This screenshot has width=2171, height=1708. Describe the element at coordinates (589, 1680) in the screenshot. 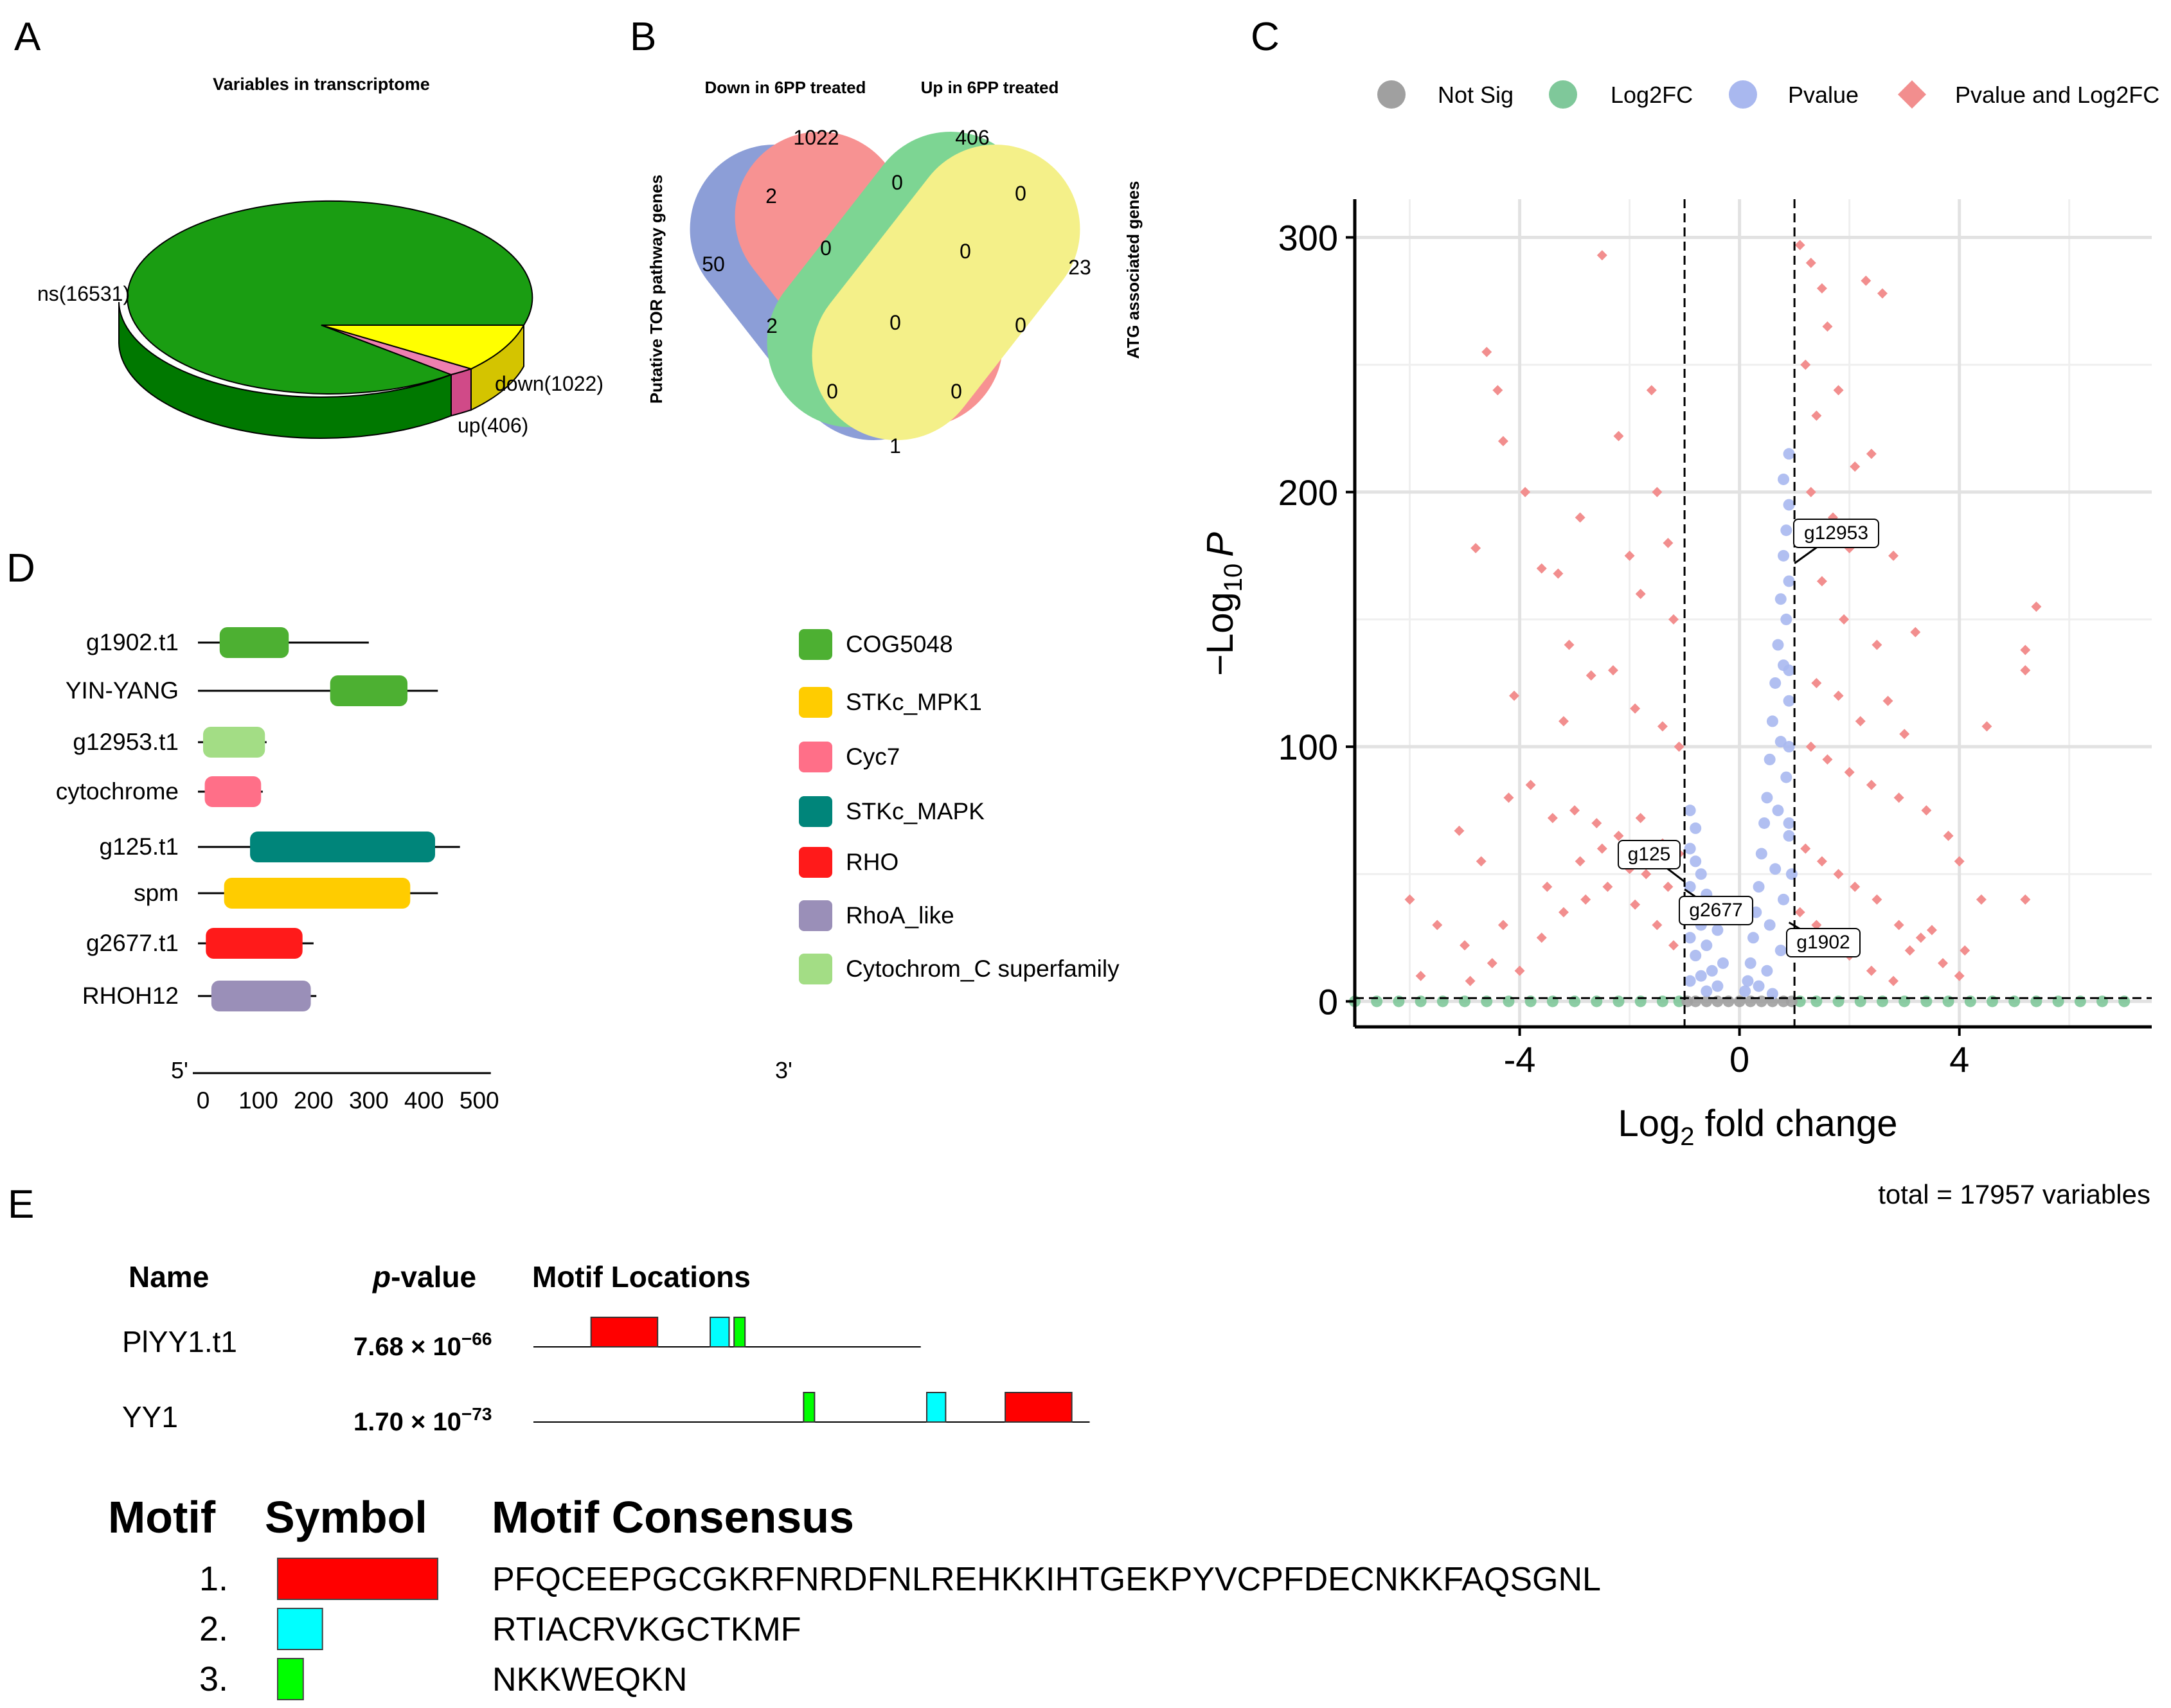

I see `motif-consensus: NKKWEQKN` at that location.